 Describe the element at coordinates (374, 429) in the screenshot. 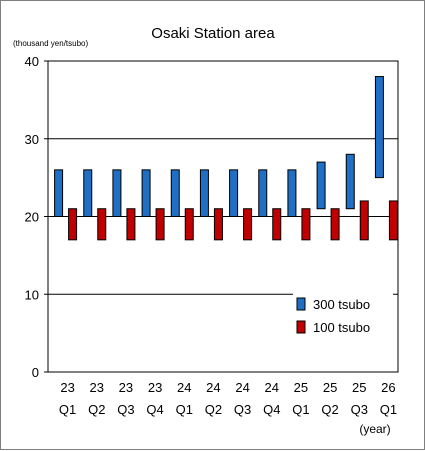

I see `x-axis-unit-label: (year)` at that location.